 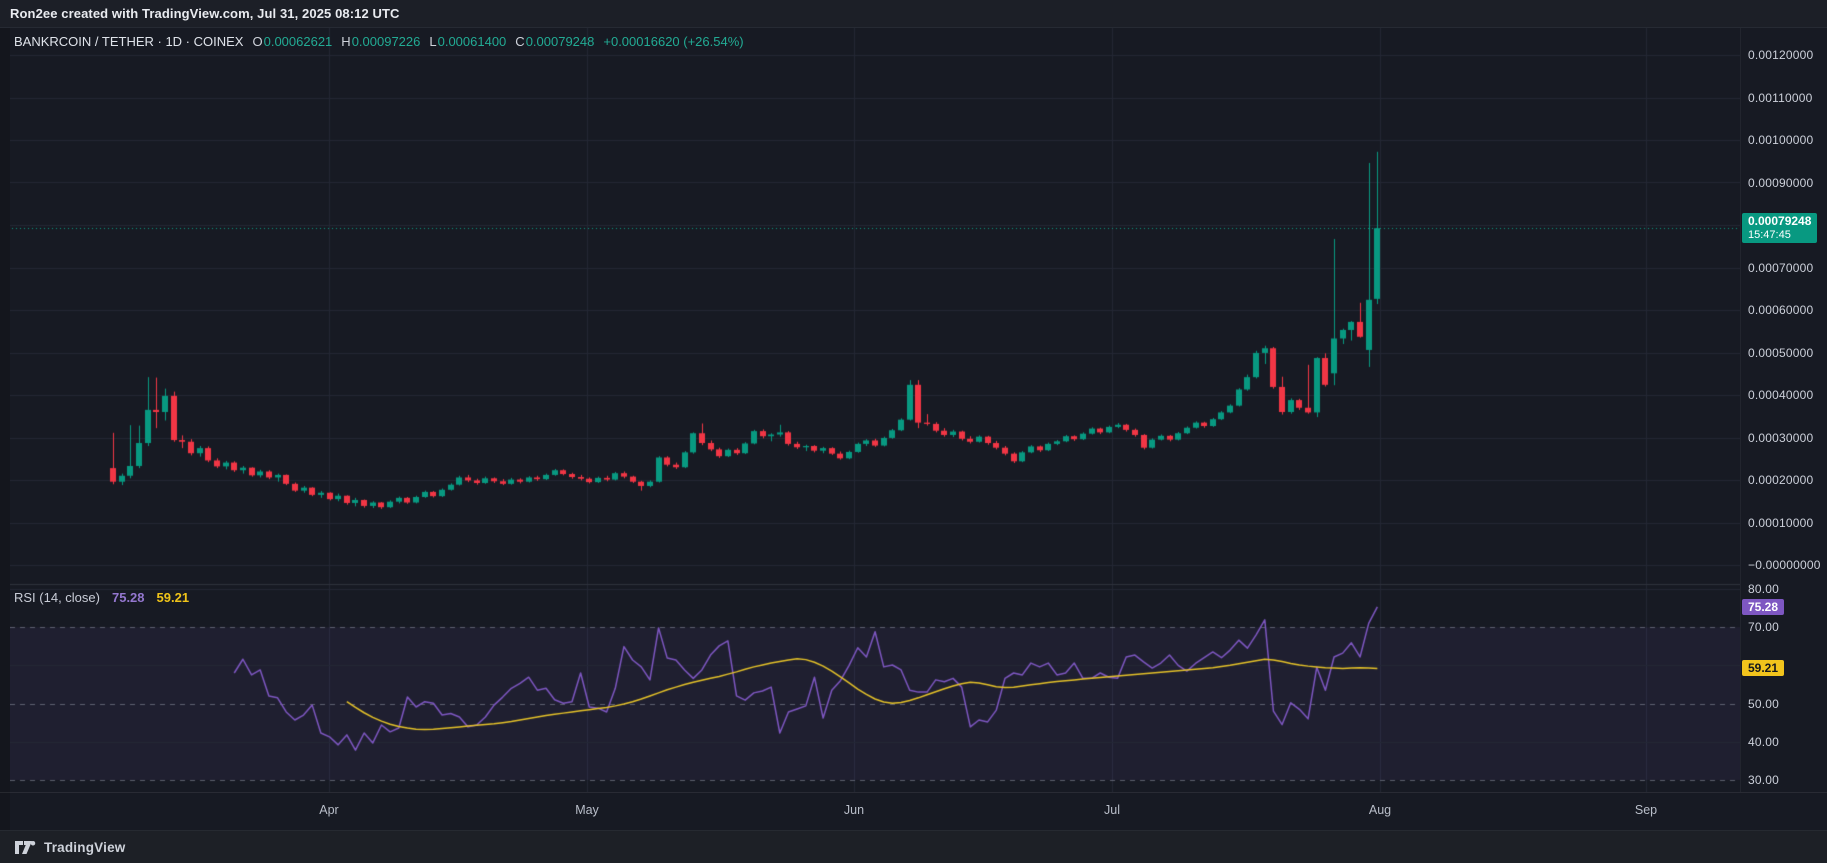 I want to click on rsi-tick-label: 30.00, so click(x=1764, y=780).